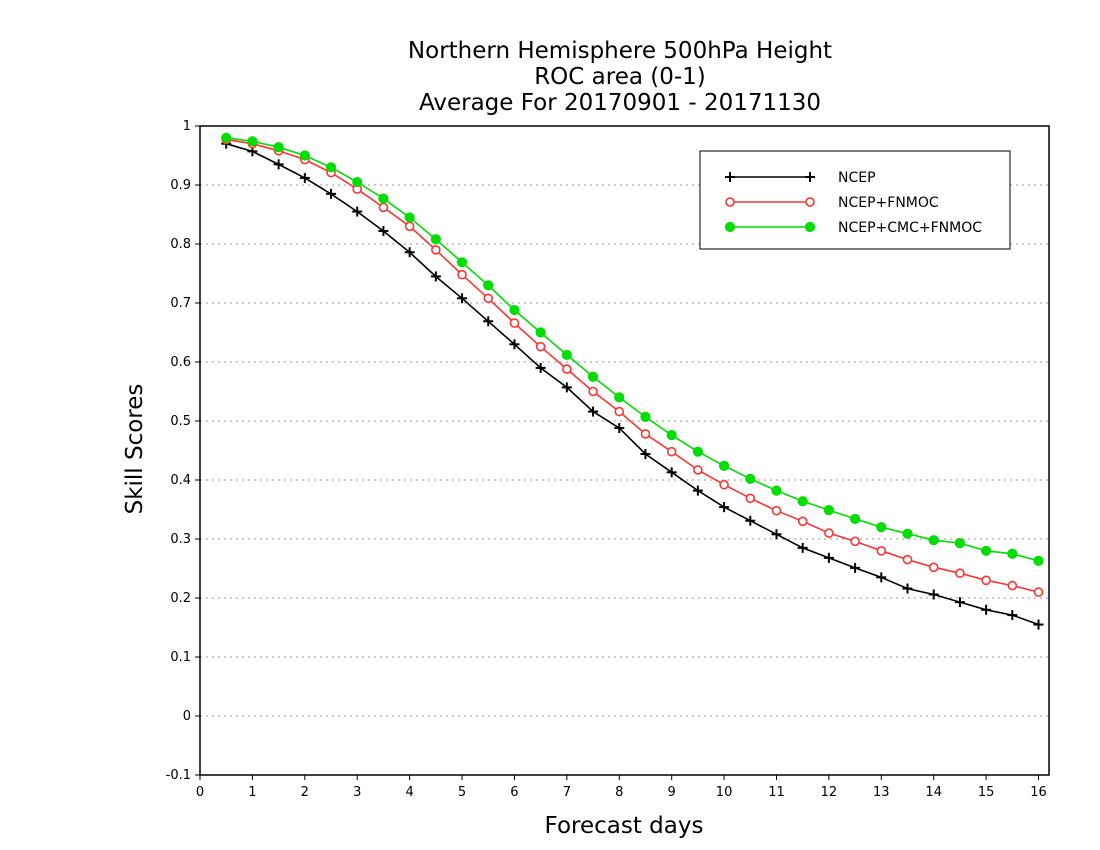 Image resolution: width=1100 pixels, height=850 pixels. I want to click on x-tick-label: 11, so click(776, 792).